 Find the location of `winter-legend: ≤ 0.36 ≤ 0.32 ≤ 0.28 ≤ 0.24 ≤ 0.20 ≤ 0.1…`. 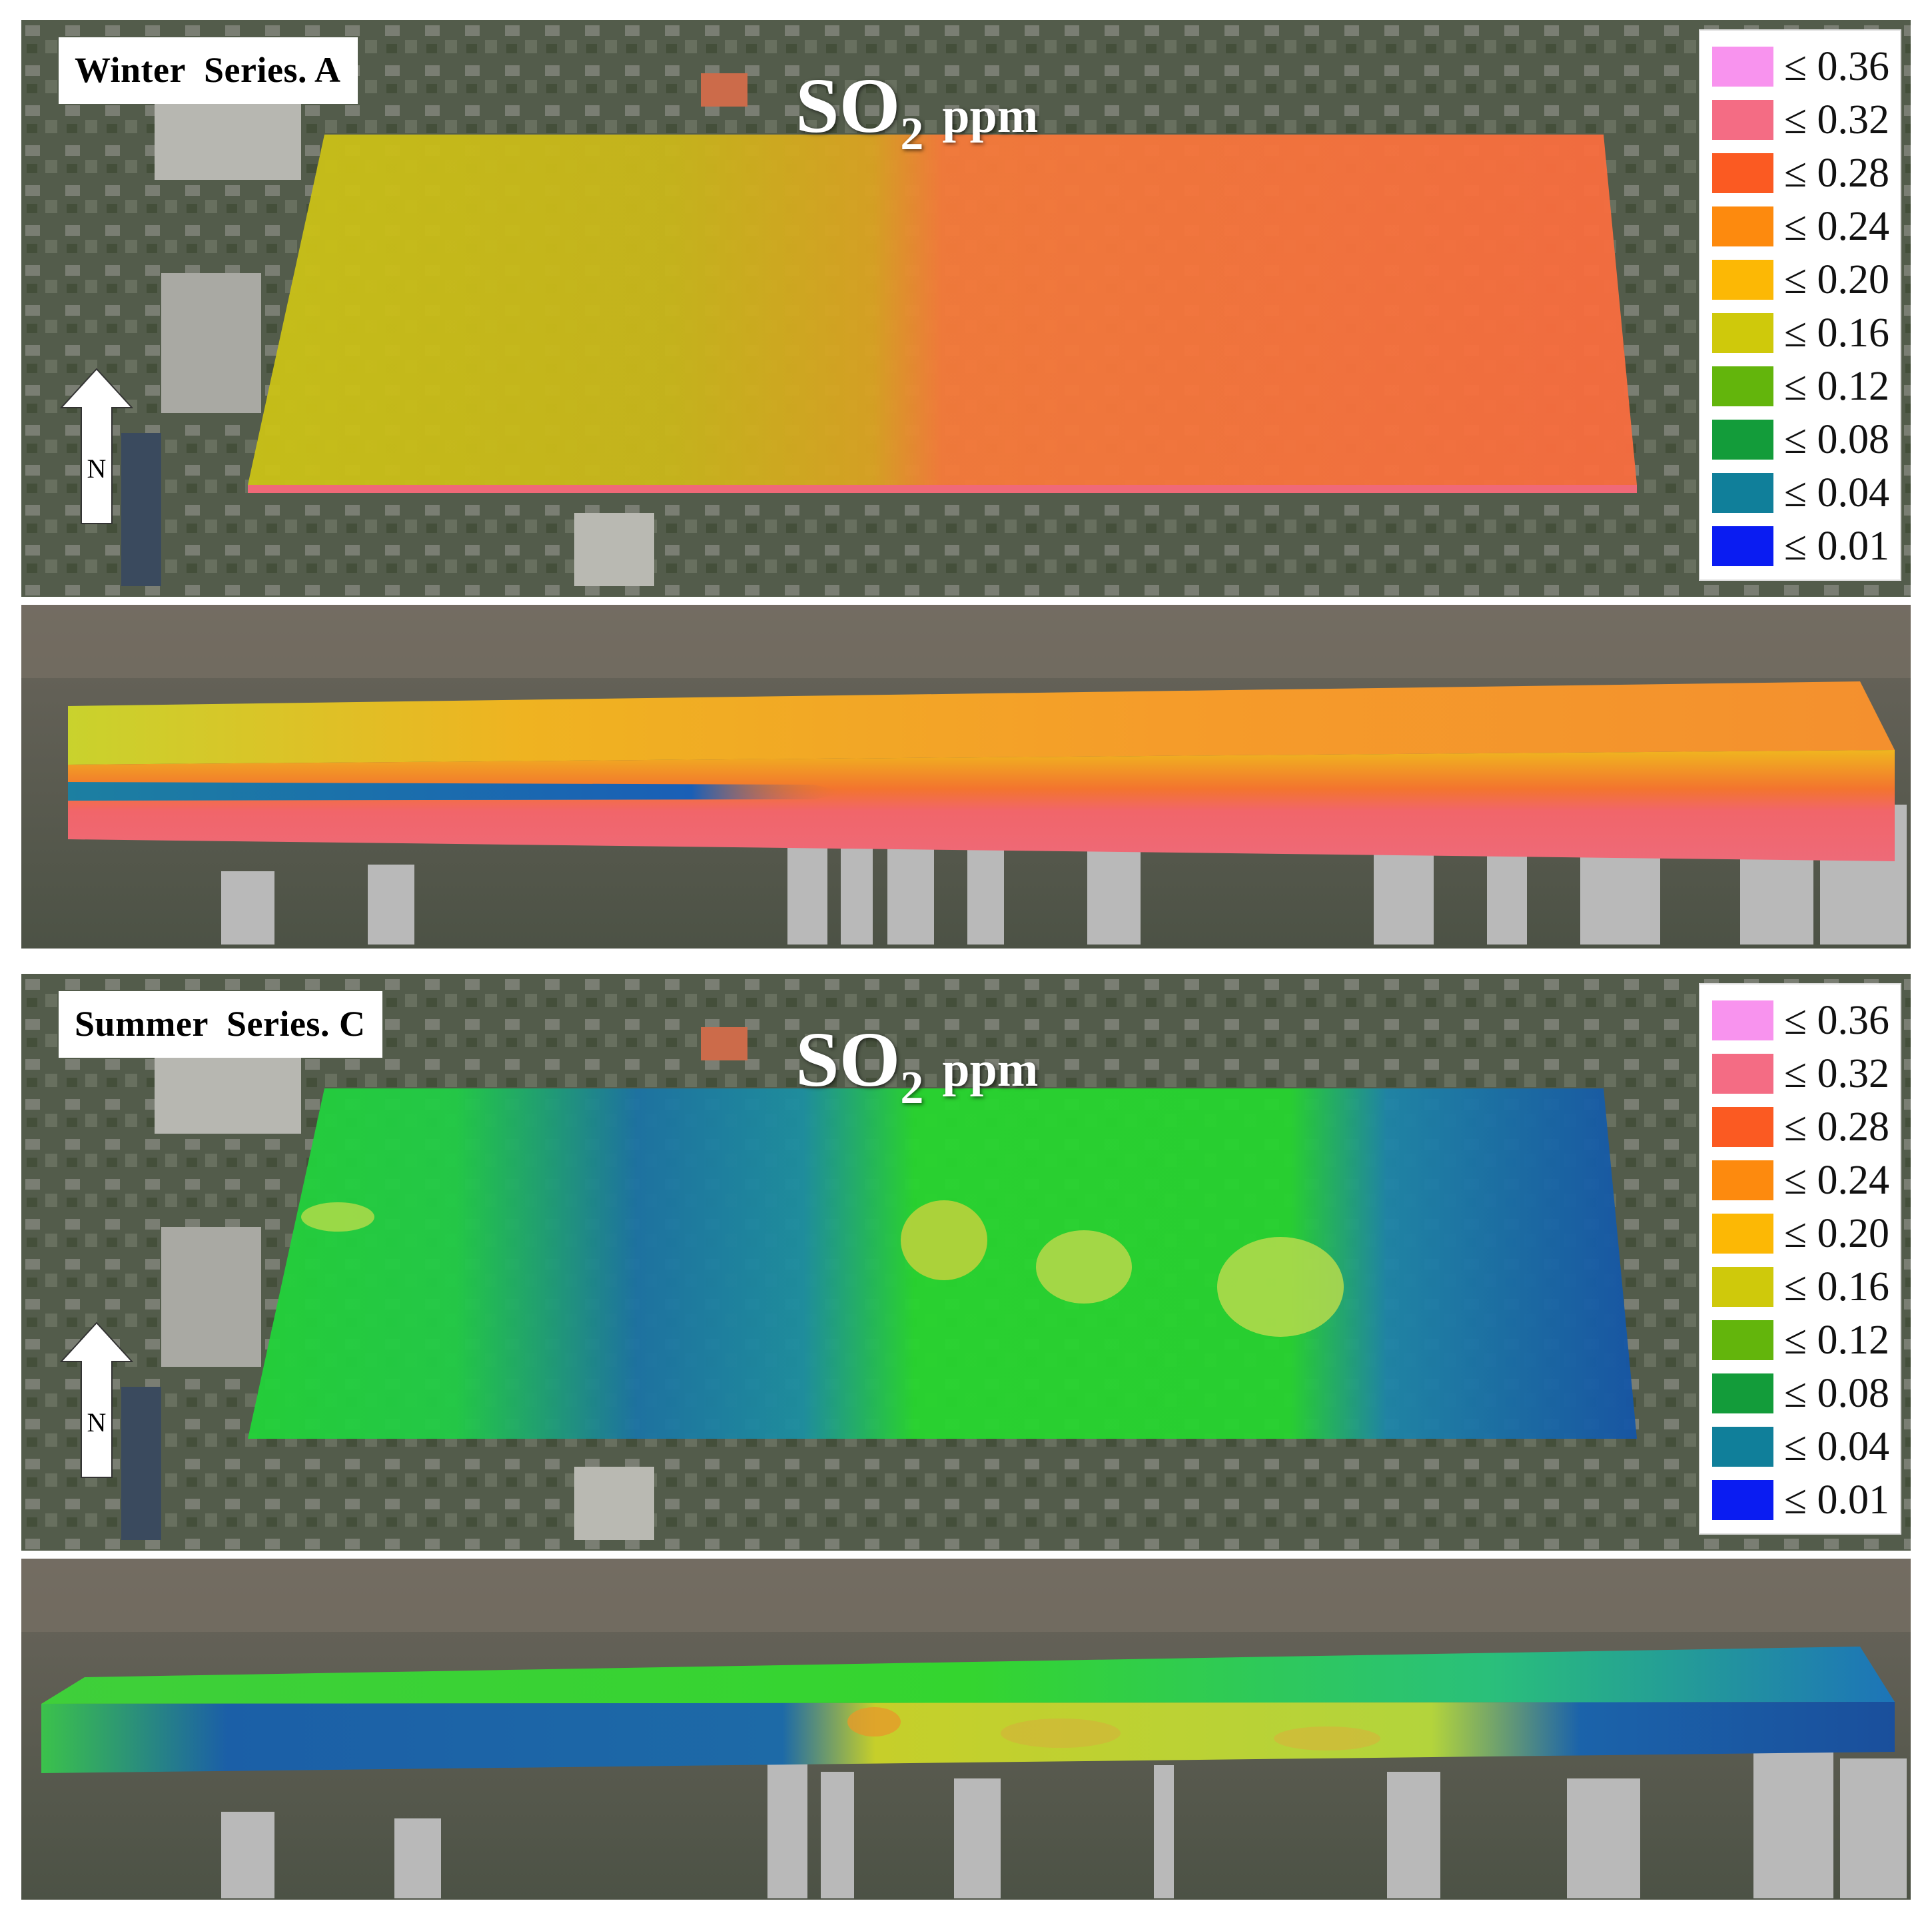

winter-legend: ≤ 0.36 ≤ 0.32 ≤ 0.28 ≤ 0.24 ≤ 0.20 ≤ 0.1… is located at coordinates (1800, 305).